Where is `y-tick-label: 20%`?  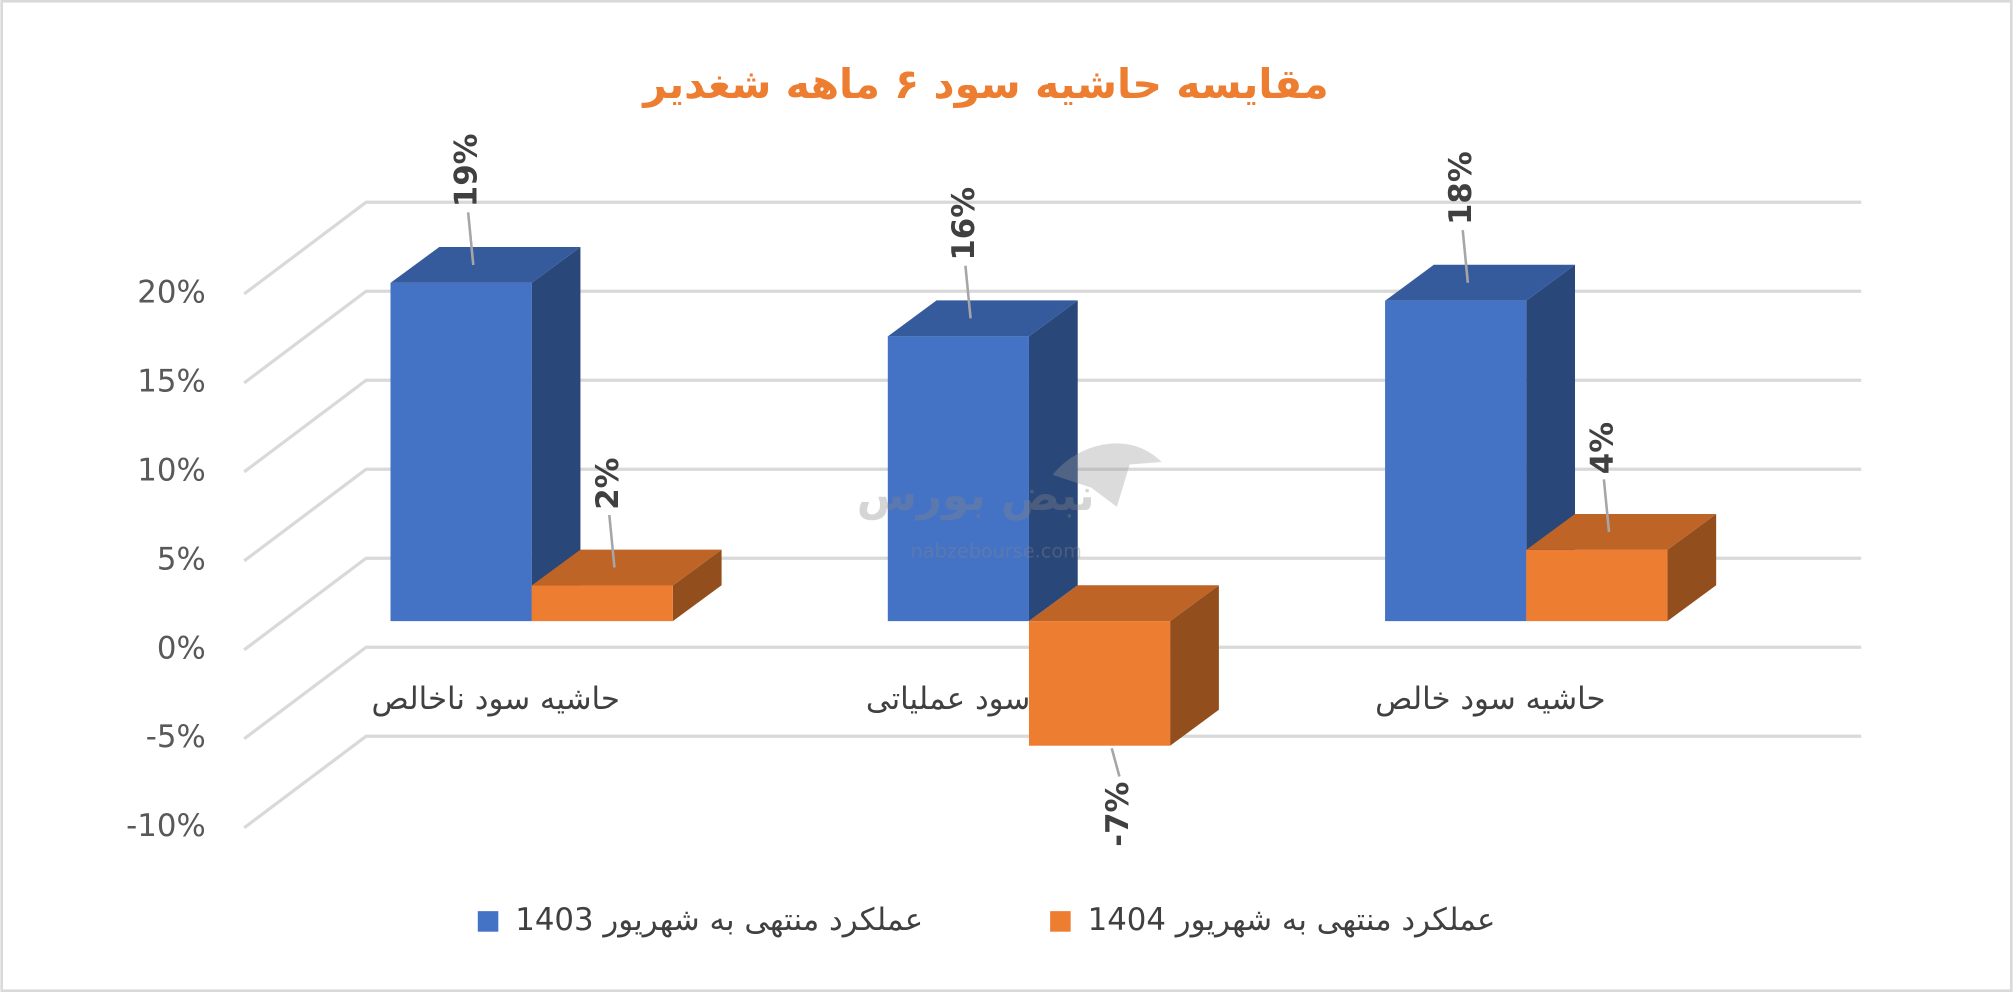 y-tick-label: 20% is located at coordinates (171, 292).